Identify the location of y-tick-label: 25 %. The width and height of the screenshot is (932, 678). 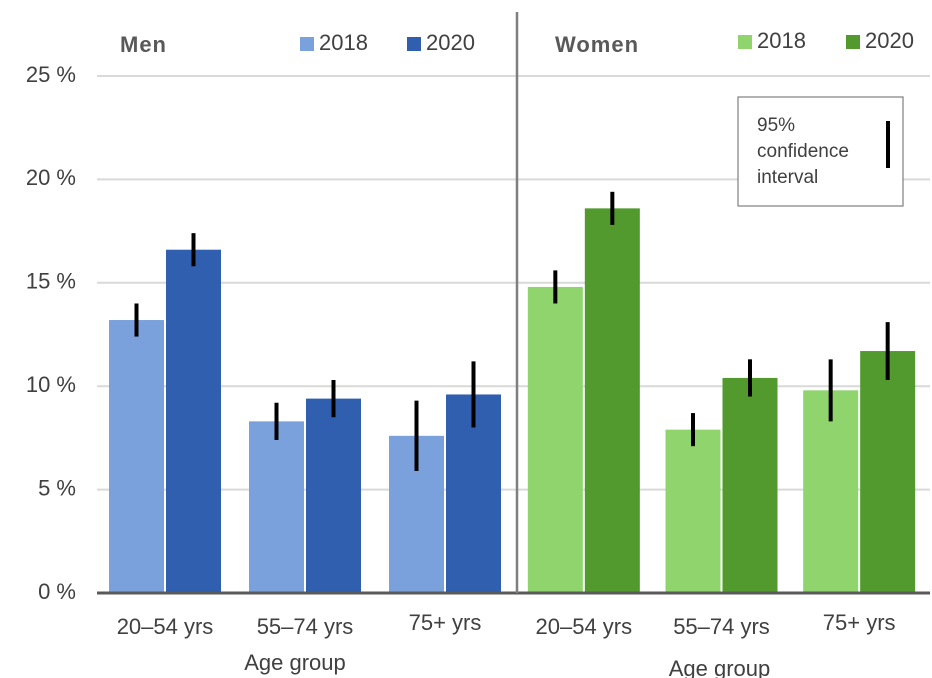
(51, 74).